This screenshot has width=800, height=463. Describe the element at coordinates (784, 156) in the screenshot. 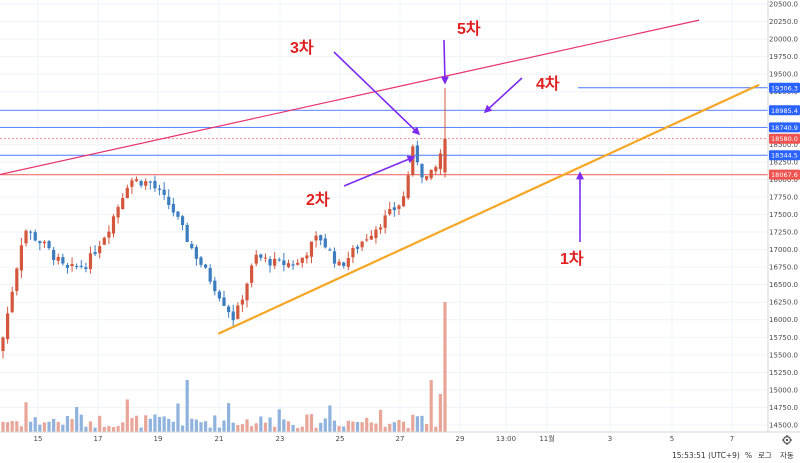

I see `price-label-text: 18344.5` at that location.